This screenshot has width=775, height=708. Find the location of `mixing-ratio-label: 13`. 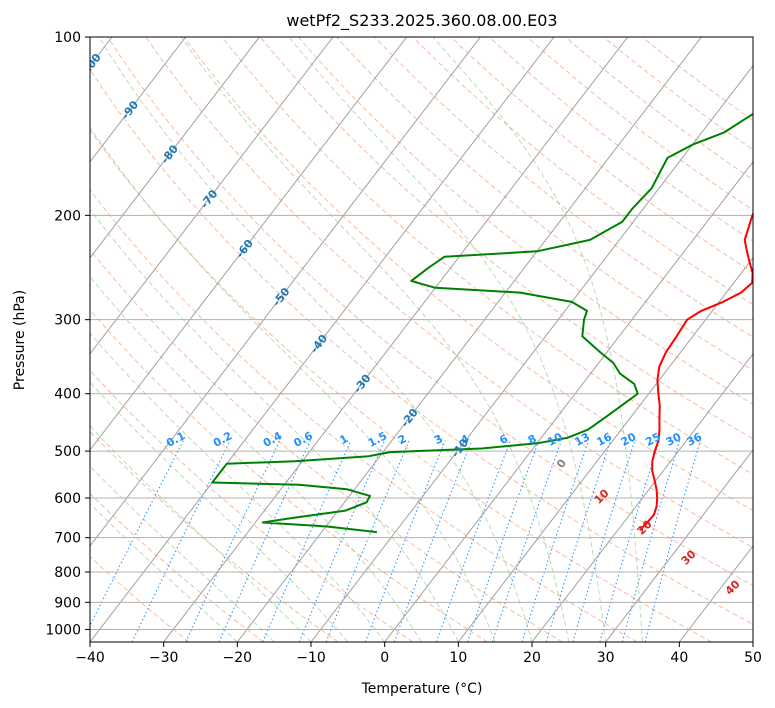

mixing-ratio-label: 13 is located at coordinates (582, 439).